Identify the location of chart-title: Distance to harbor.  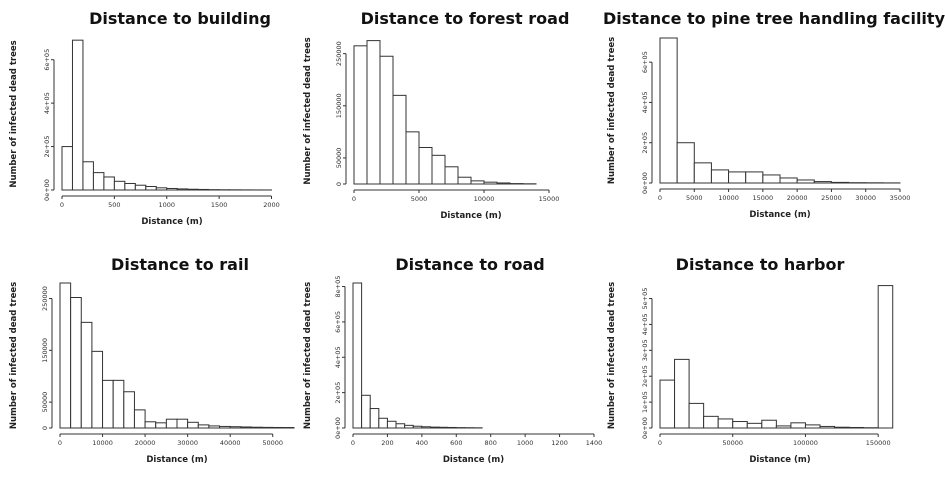
(760, 264).